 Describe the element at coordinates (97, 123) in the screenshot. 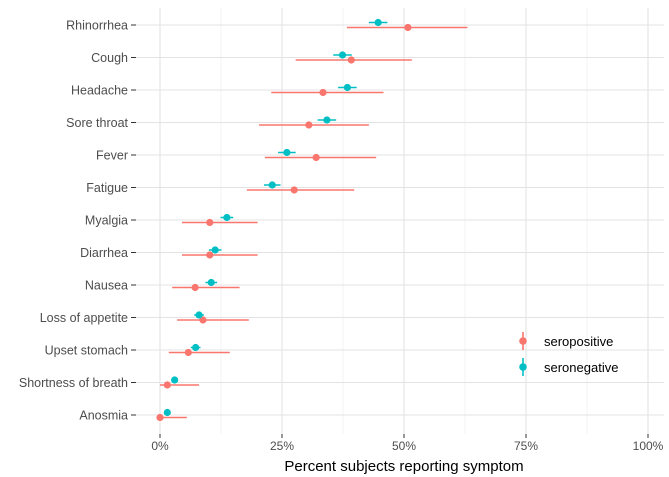

I see `category-label: Sore throat` at that location.